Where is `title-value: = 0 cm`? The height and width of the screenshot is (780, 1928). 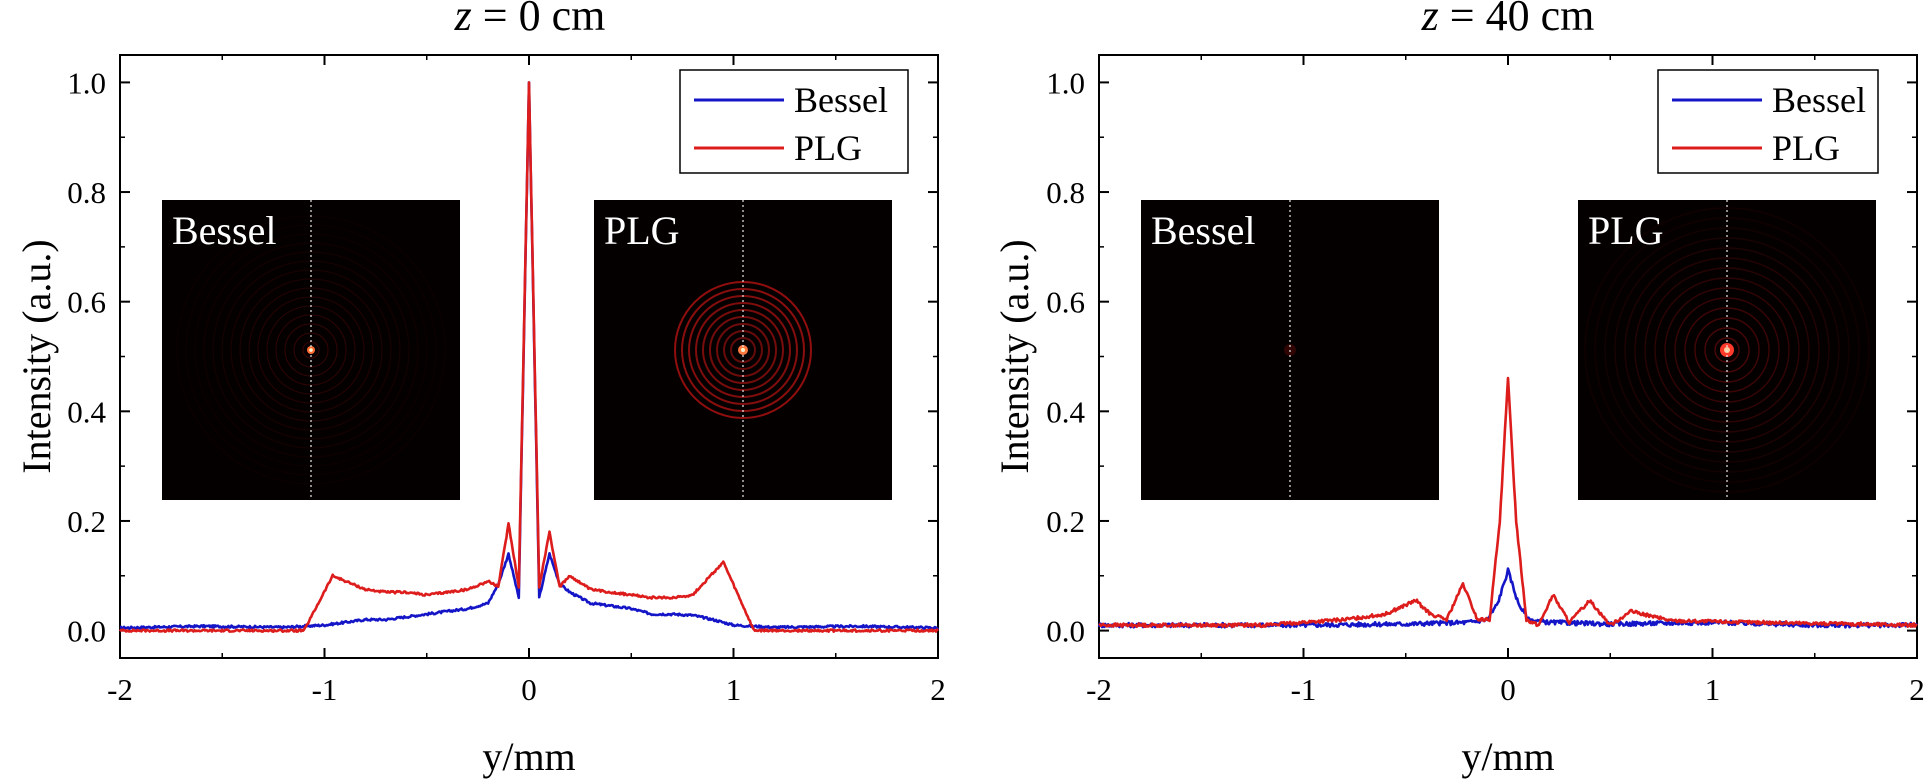 title-value: = 0 cm is located at coordinates (539, 20).